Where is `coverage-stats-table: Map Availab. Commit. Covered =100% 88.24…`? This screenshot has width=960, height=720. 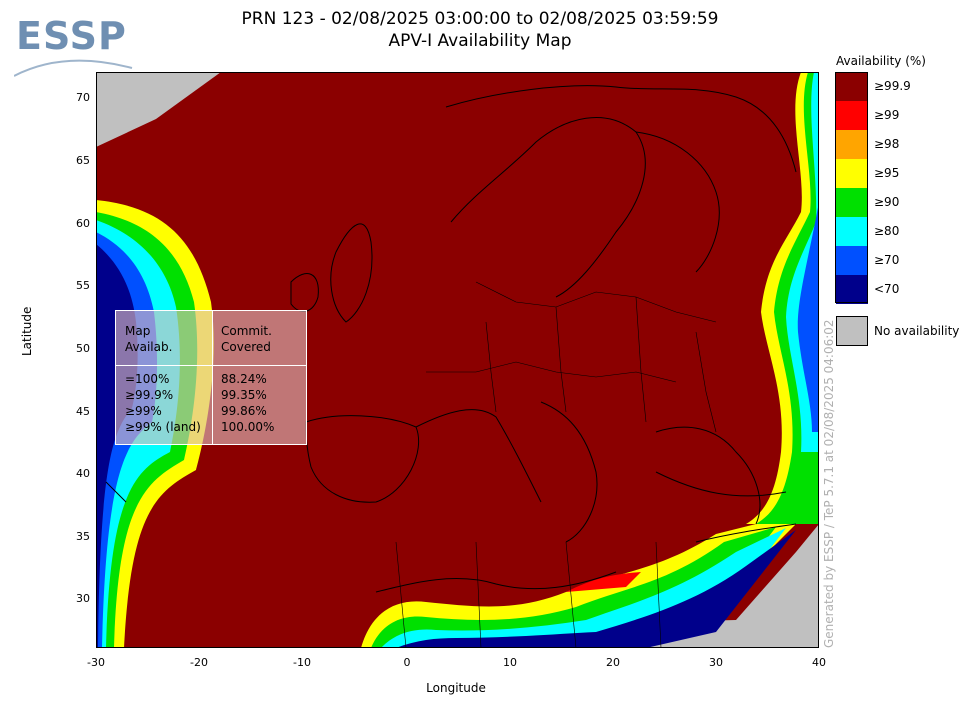
coverage-stats-table: Map Availab. Commit. Covered =100% 88.24… is located at coordinates (211, 377).